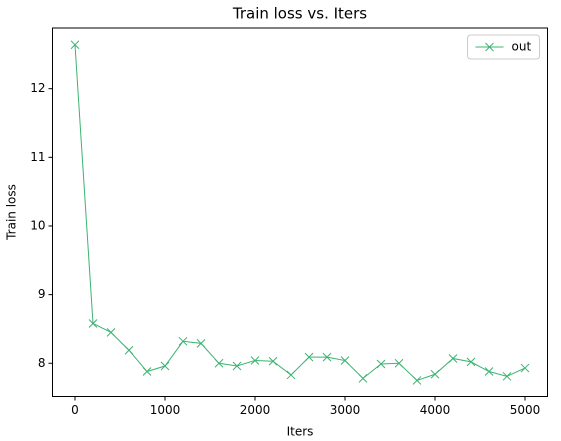  Describe the element at coordinates (165, 410) in the screenshot. I see `x-tick-label: 1000` at that location.